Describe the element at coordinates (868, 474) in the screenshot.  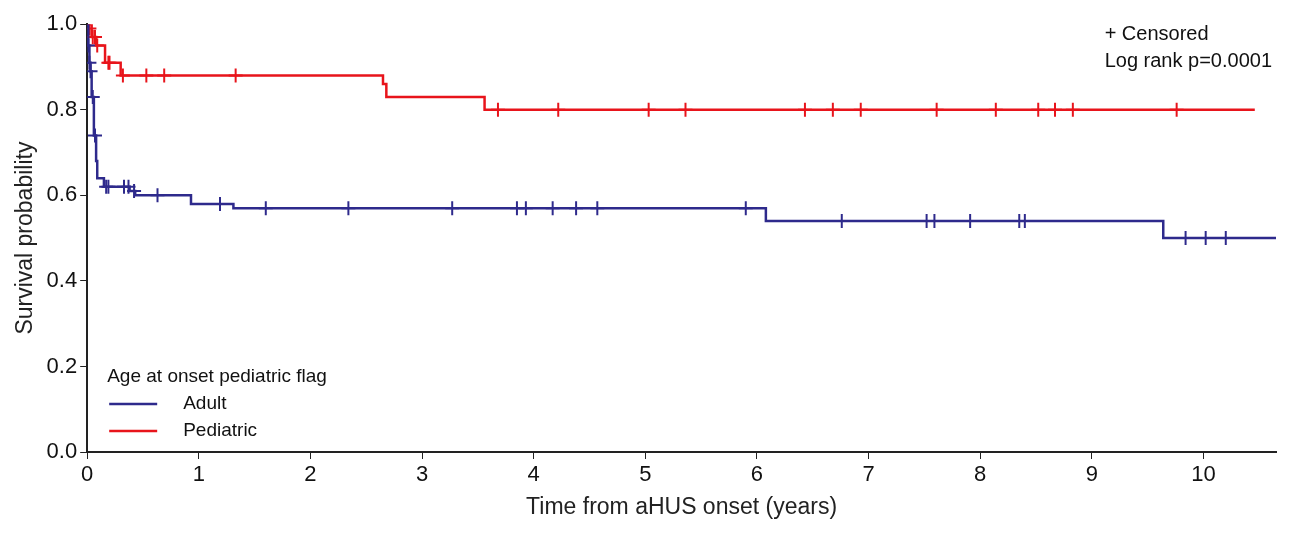
I see `x-tick-label: 7` at that location.